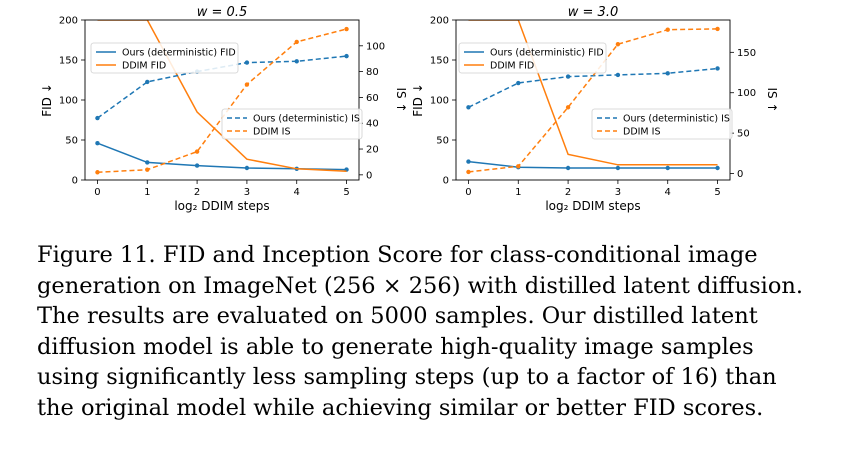 This screenshot has height=459, width=849. What do you see at coordinates (372, 124) in the screenshot?
I see `y2-tick-label: 40` at bounding box center [372, 124].